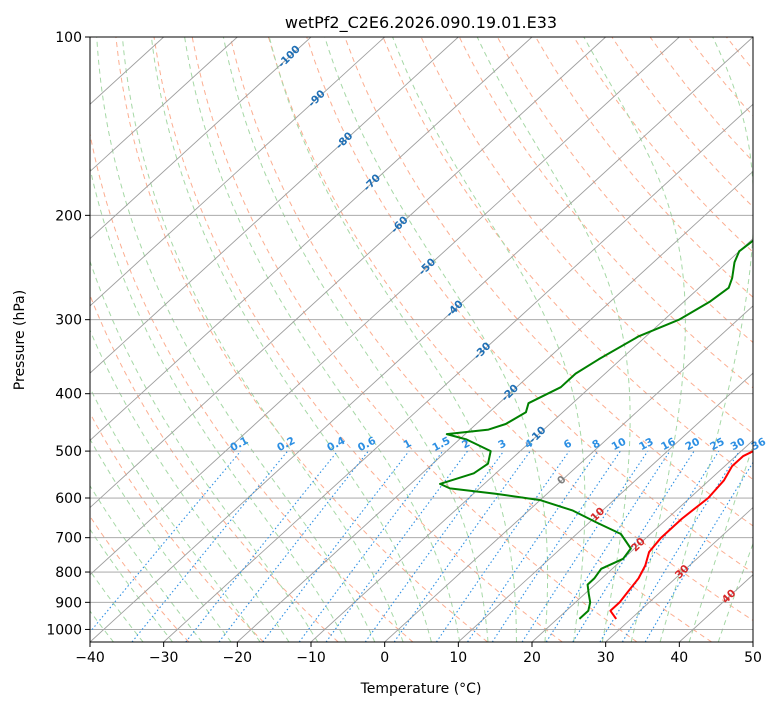  Describe the element at coordinates (68, 321) in the screenshot. I see `y-tick-label: 300` at that location.